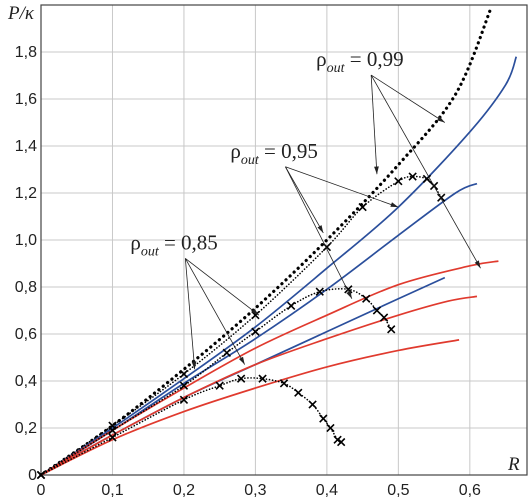  Describe the element at coordinates (26, 428) in the screenshot. I see `y-tick-label: 0,2` at that location.